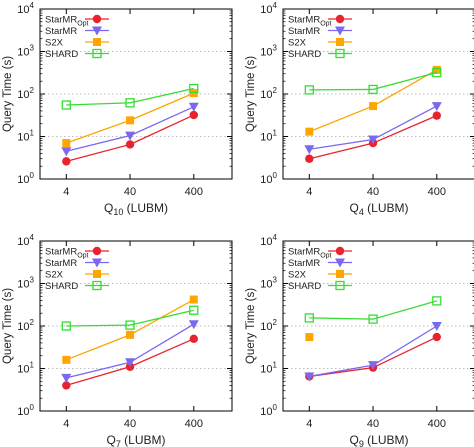 Image resolution: width=474 pixels, height=447 pixels. What do you see at coordinates (136, 209) in the screenshot?
I see `x-axis-label: Q10 (LUBM)` at bounding box center [136, 209].